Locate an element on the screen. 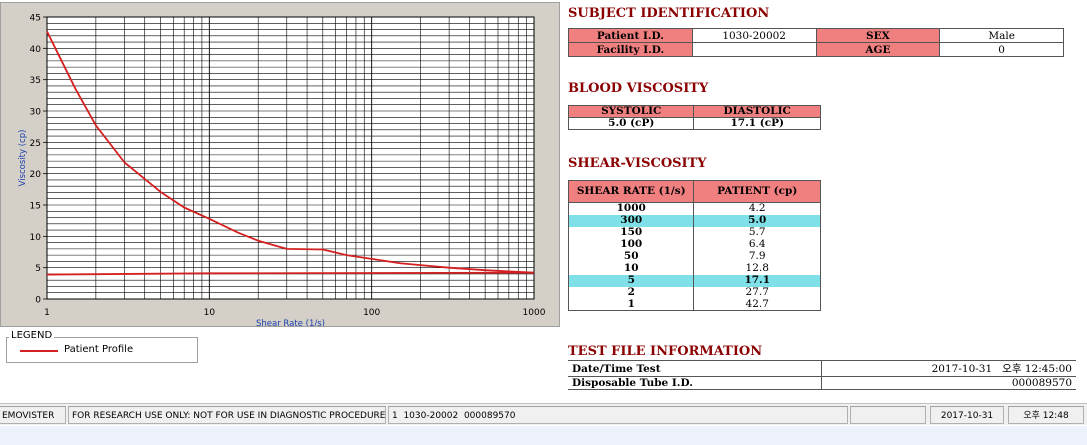  facility-id-value is located at coordinates (754, 49).